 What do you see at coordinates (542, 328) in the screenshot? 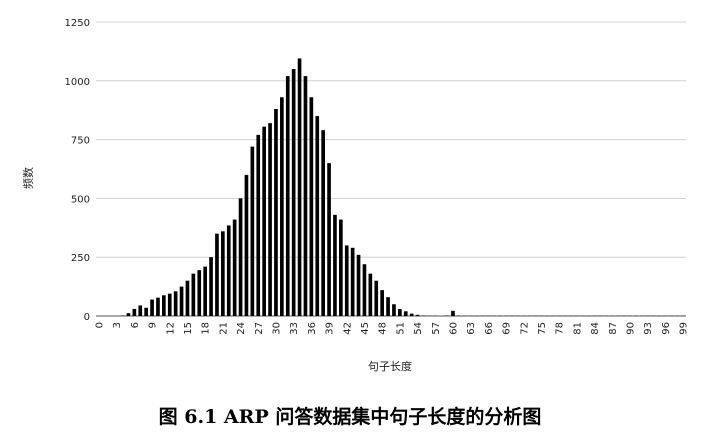
I see `x-tick-label: 75` at bounding box center [542, 328].